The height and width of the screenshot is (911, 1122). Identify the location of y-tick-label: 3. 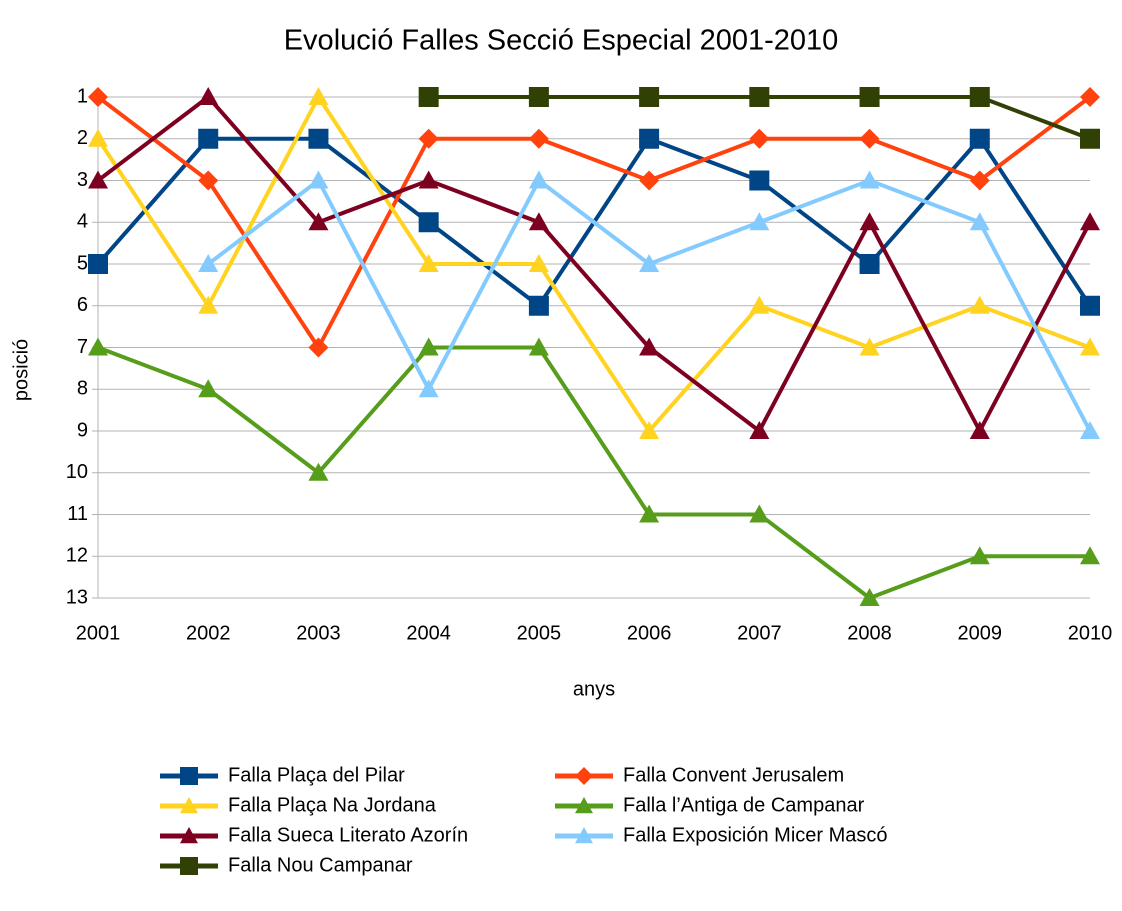
(82, 180).